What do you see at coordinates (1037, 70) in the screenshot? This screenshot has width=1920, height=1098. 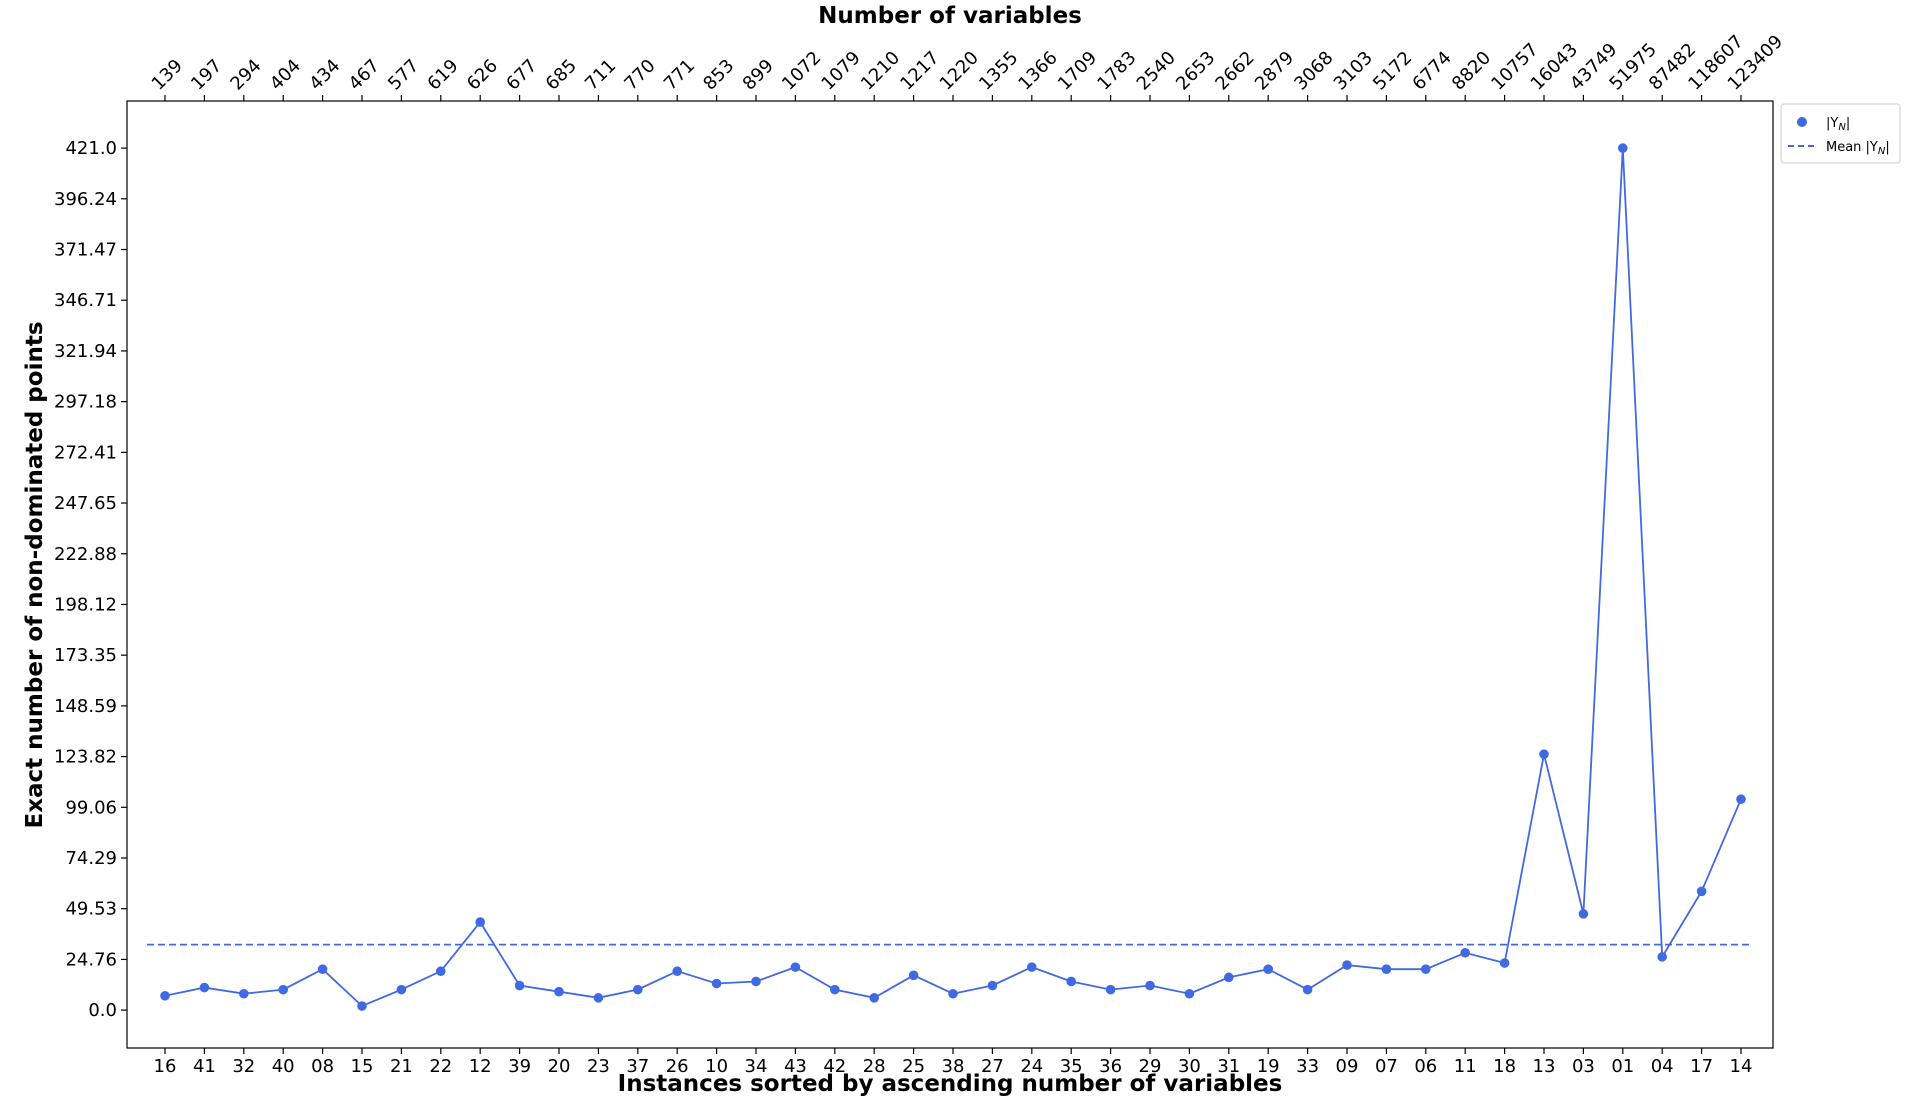 I see `top-tick-label: 1366` at bounding box center [1037, 70].